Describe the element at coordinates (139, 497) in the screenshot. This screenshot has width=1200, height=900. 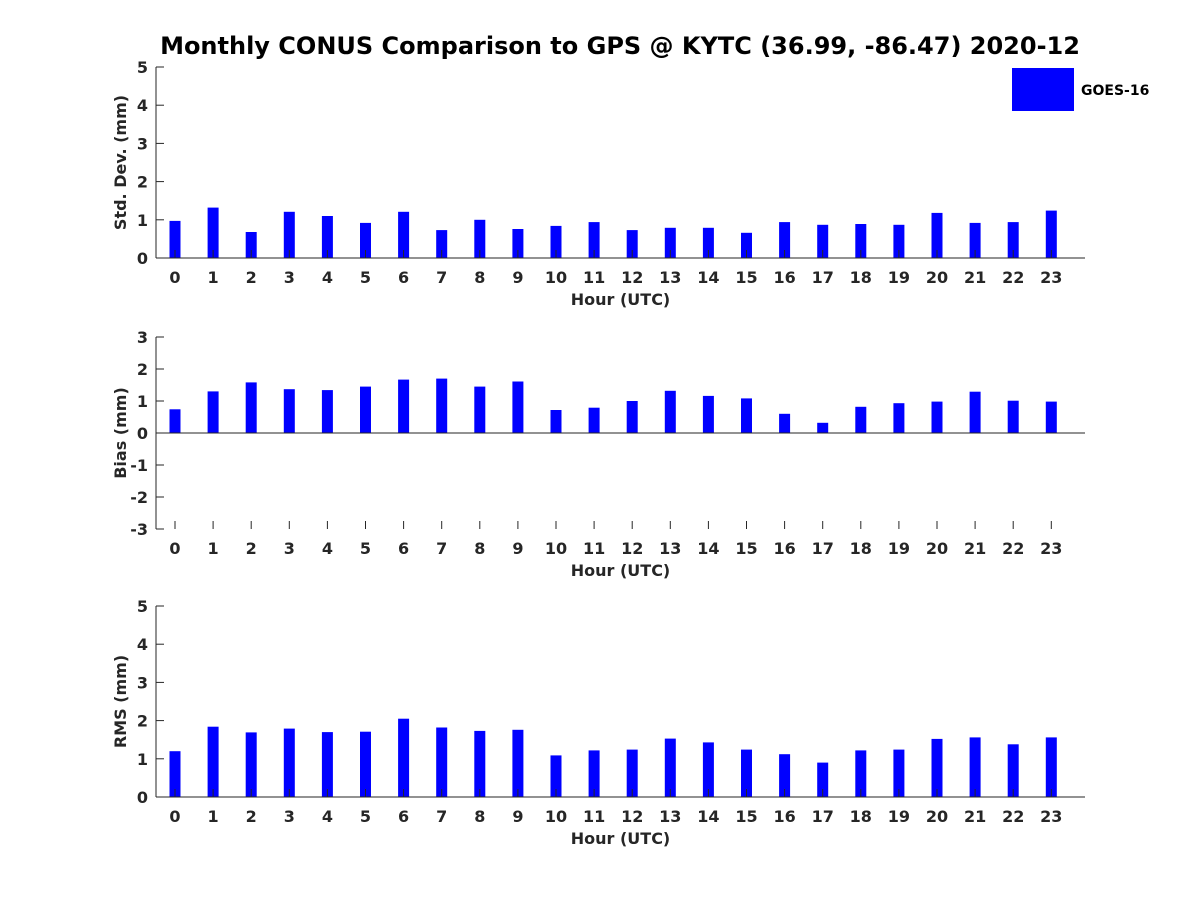
I see `y-tick-label: -2` at that location.